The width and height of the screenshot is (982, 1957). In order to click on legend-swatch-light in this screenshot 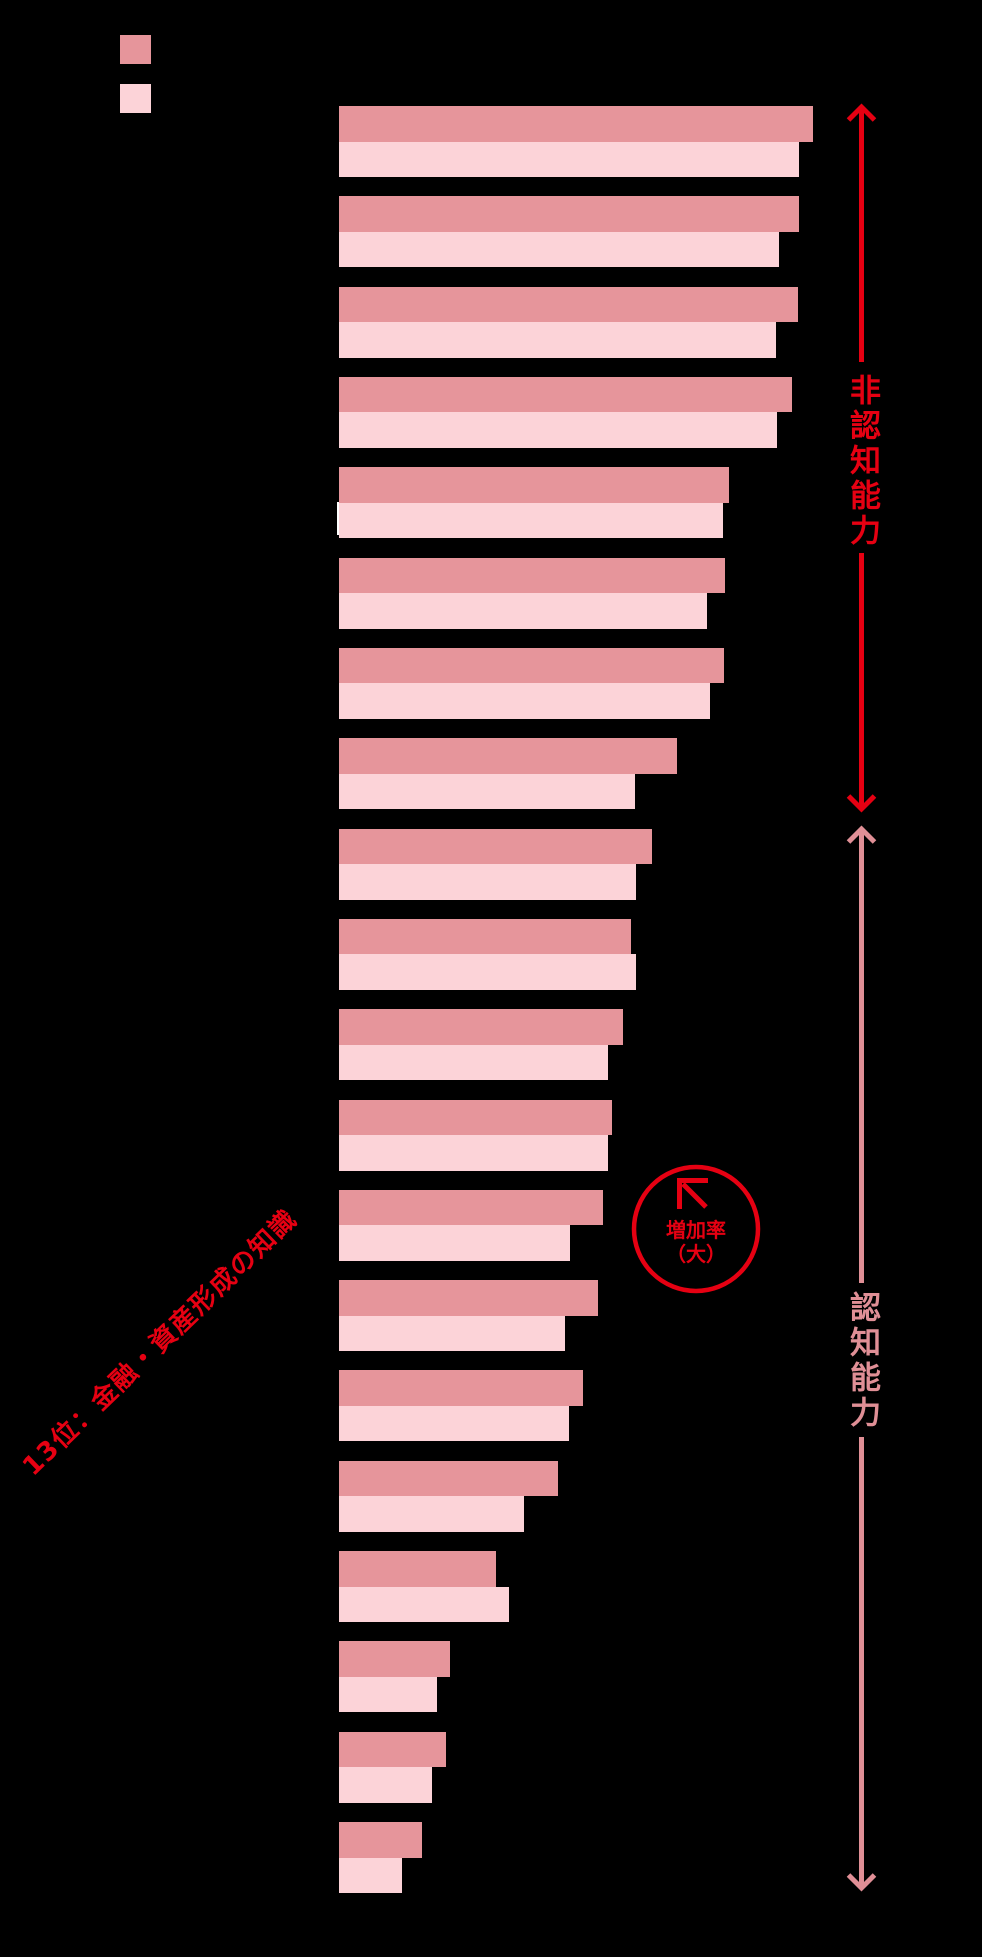, I will do `click(135, 98)`.